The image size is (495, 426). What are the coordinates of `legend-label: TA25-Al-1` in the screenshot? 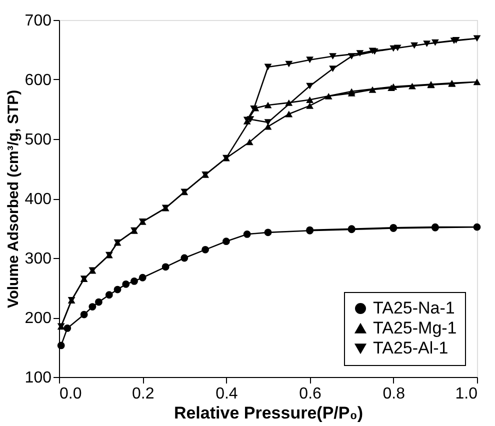 It's located at (410, 348).